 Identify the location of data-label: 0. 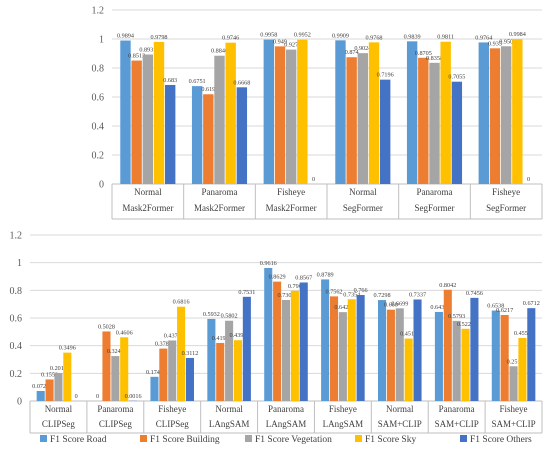
(313, 179).